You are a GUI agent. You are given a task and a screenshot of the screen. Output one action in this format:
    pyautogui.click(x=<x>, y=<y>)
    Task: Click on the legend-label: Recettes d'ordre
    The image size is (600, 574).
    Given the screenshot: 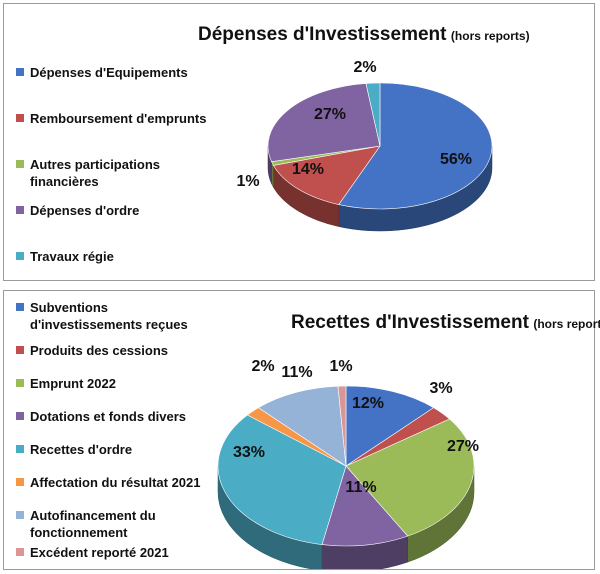 What is the action you would take?
    pyautogui.click(x=81, y=449)
    